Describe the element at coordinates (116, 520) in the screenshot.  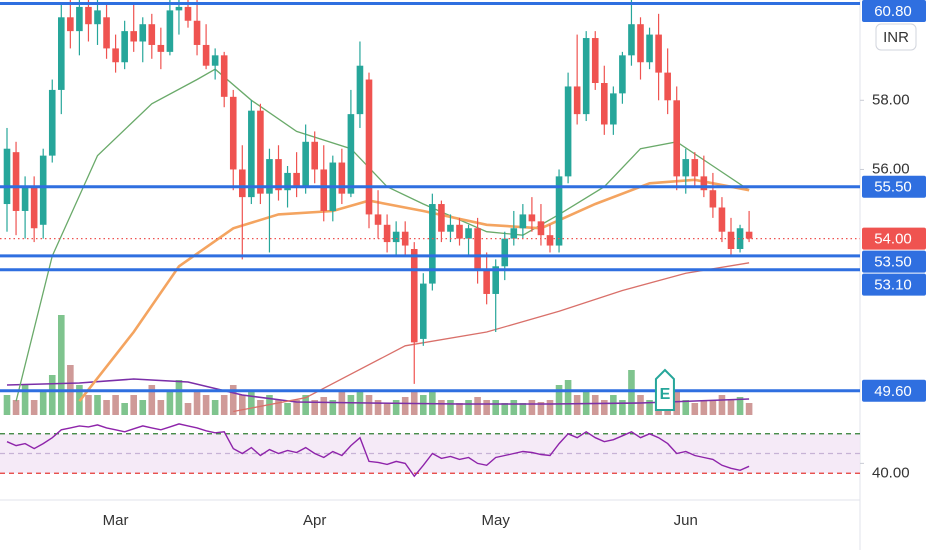
I see `x-tick-label: Mar` at that location.